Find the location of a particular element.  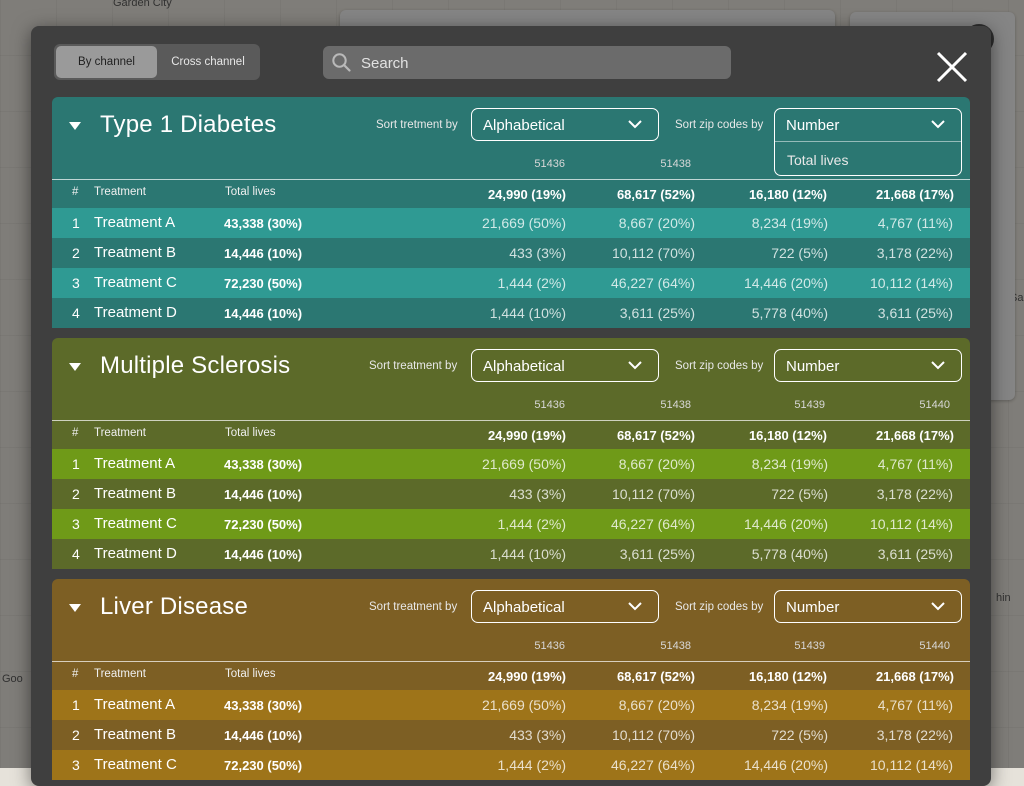

treatment-name: Treatment D is located at coordinates (135, 553).